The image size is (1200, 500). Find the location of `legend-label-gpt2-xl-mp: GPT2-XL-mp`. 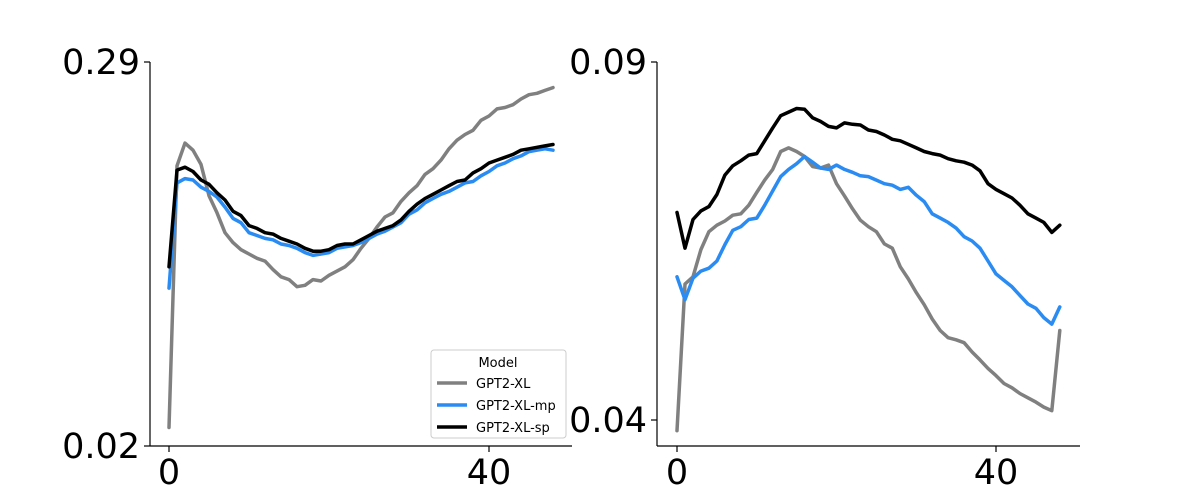

legend-label-gpt2-xl-mp: GPT2-XL-mp is located at coordinates (516, 406).